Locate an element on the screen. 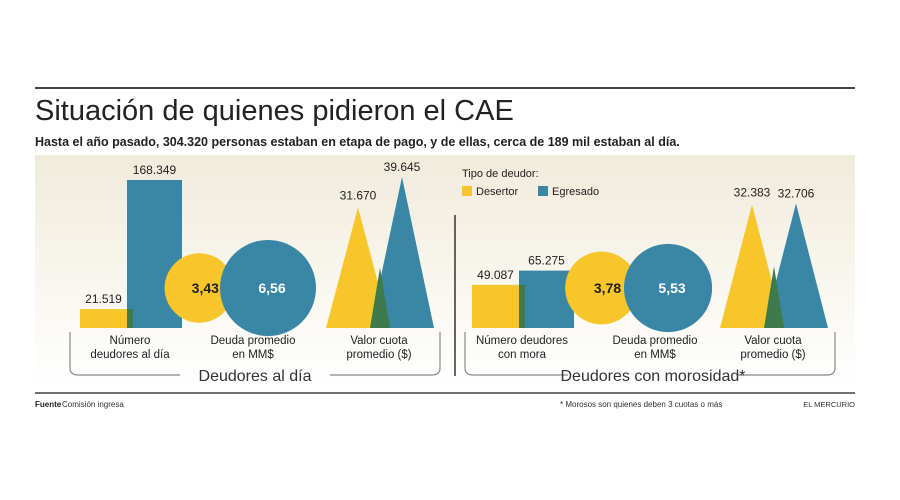 The image size is (900, 500). value-label-egresado: 32.706 is located at coordinates (796, 193).